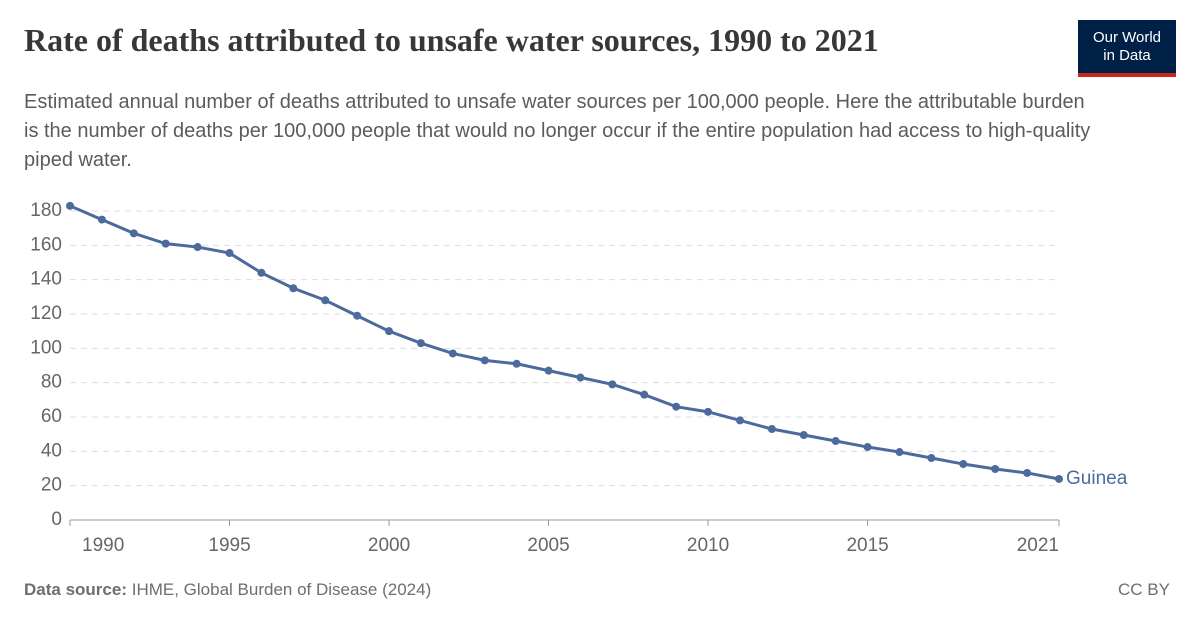  Describe the element at coordinates (1127, 55) in the screenshot. I see `logo-line: in Data` at that location.